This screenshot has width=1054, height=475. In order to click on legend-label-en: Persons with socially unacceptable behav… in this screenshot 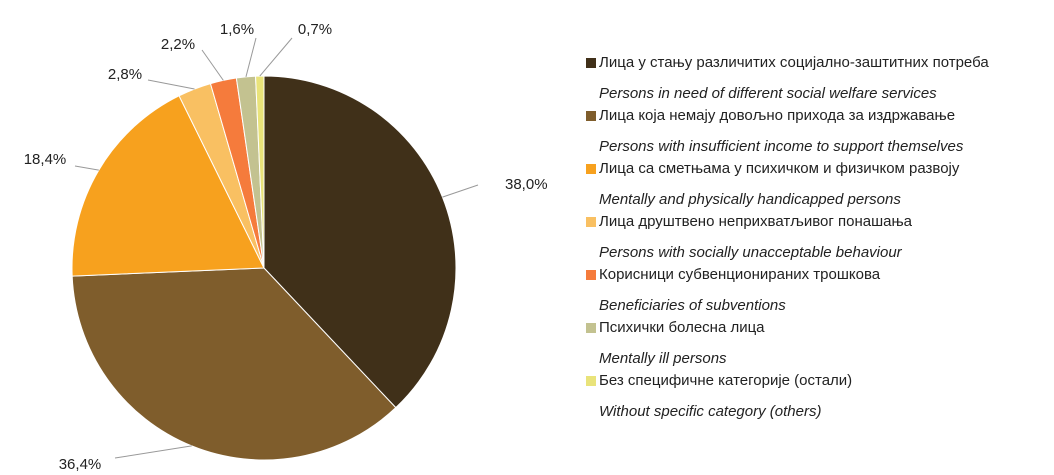, I will do `click(751, 252)`.